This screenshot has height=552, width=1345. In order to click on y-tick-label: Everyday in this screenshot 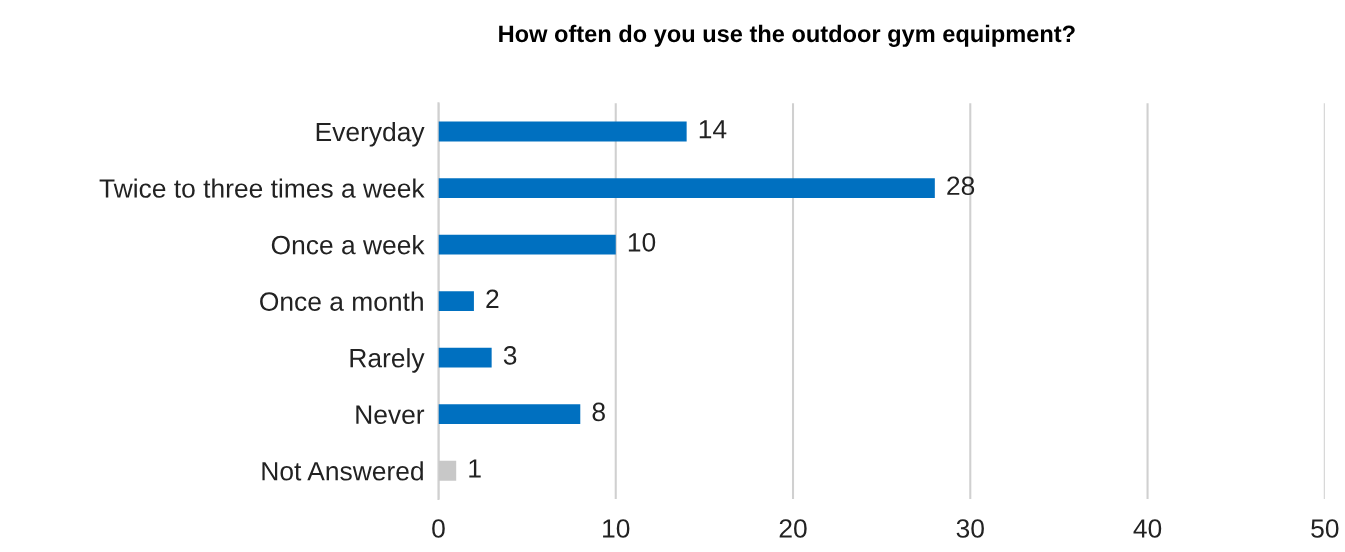, I will do `click(370, 134)`.